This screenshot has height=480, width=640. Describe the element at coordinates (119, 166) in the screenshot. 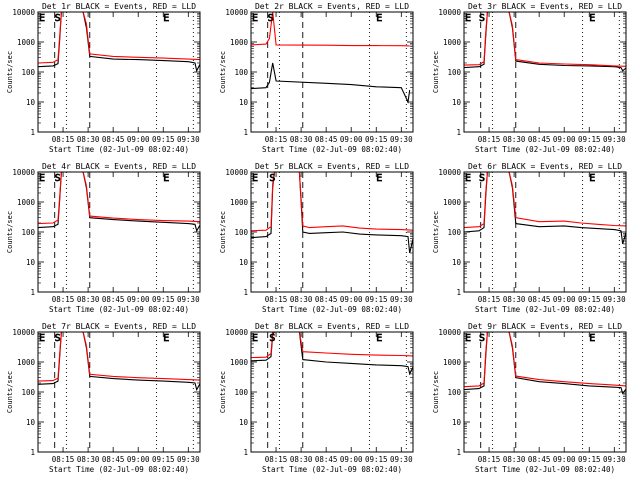

I see `chart-title: Det 4r BLACK = Events, RED = LLD` at that location.